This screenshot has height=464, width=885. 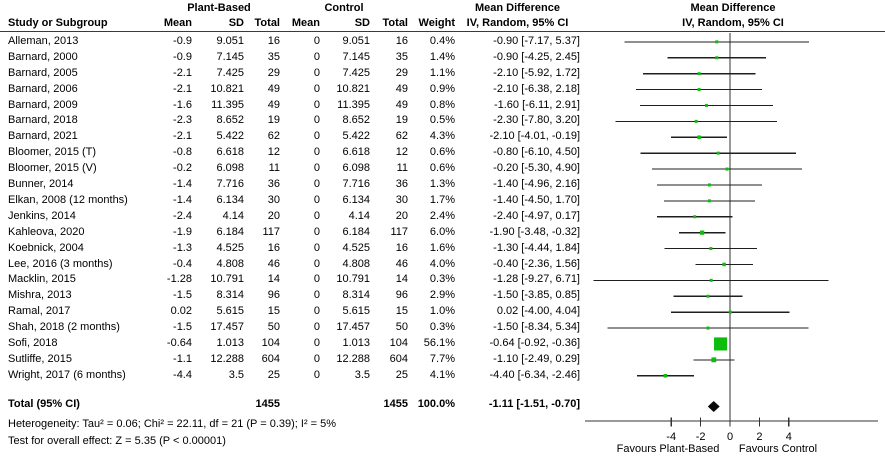 What do you see at coordinates (182, 120) in the screenshot?
I see `plant-mean-cell: -2.3` at bounding box center [182, 120].